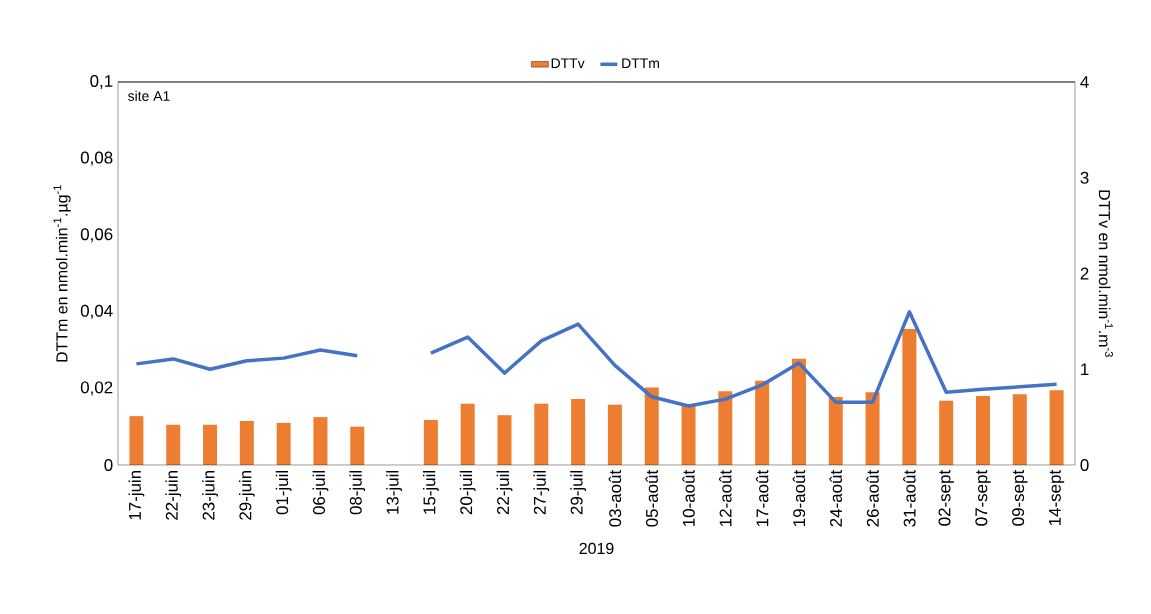 The image size is (1151, 614). I want to click on y-axis-title: DTTm en nmol.min$^{-1}$.µg$^{-1}$, so click(62, 273).